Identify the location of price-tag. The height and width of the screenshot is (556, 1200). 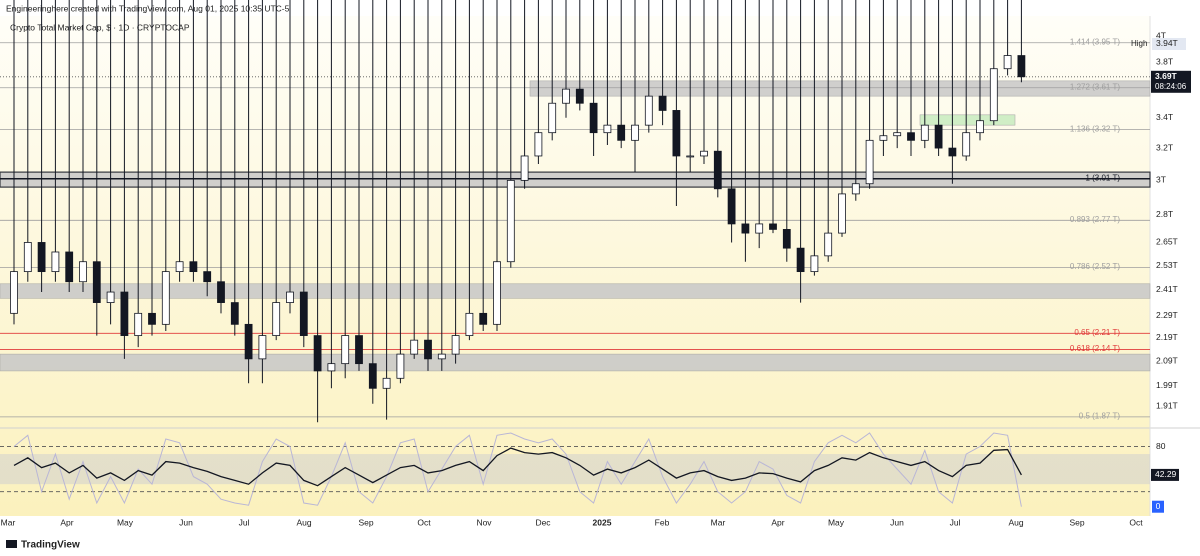
(1171, 81).